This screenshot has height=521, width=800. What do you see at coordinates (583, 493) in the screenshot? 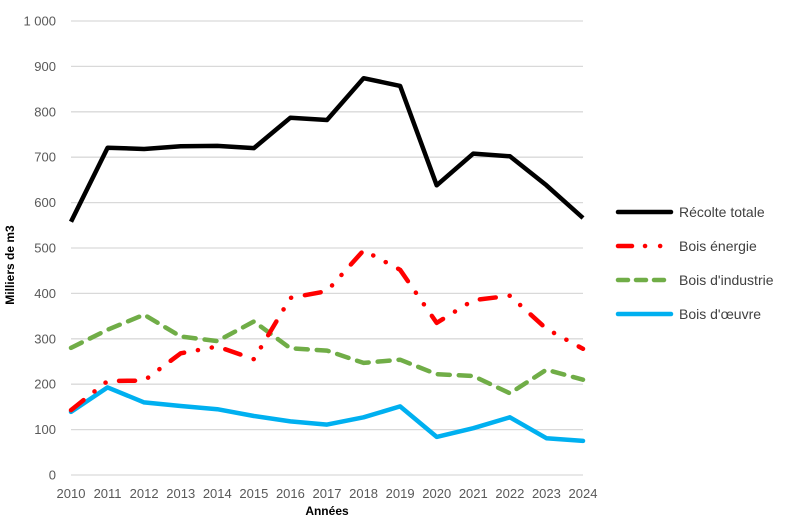
I see `x-tick-label: 2024` at bounding box center [583, 493].